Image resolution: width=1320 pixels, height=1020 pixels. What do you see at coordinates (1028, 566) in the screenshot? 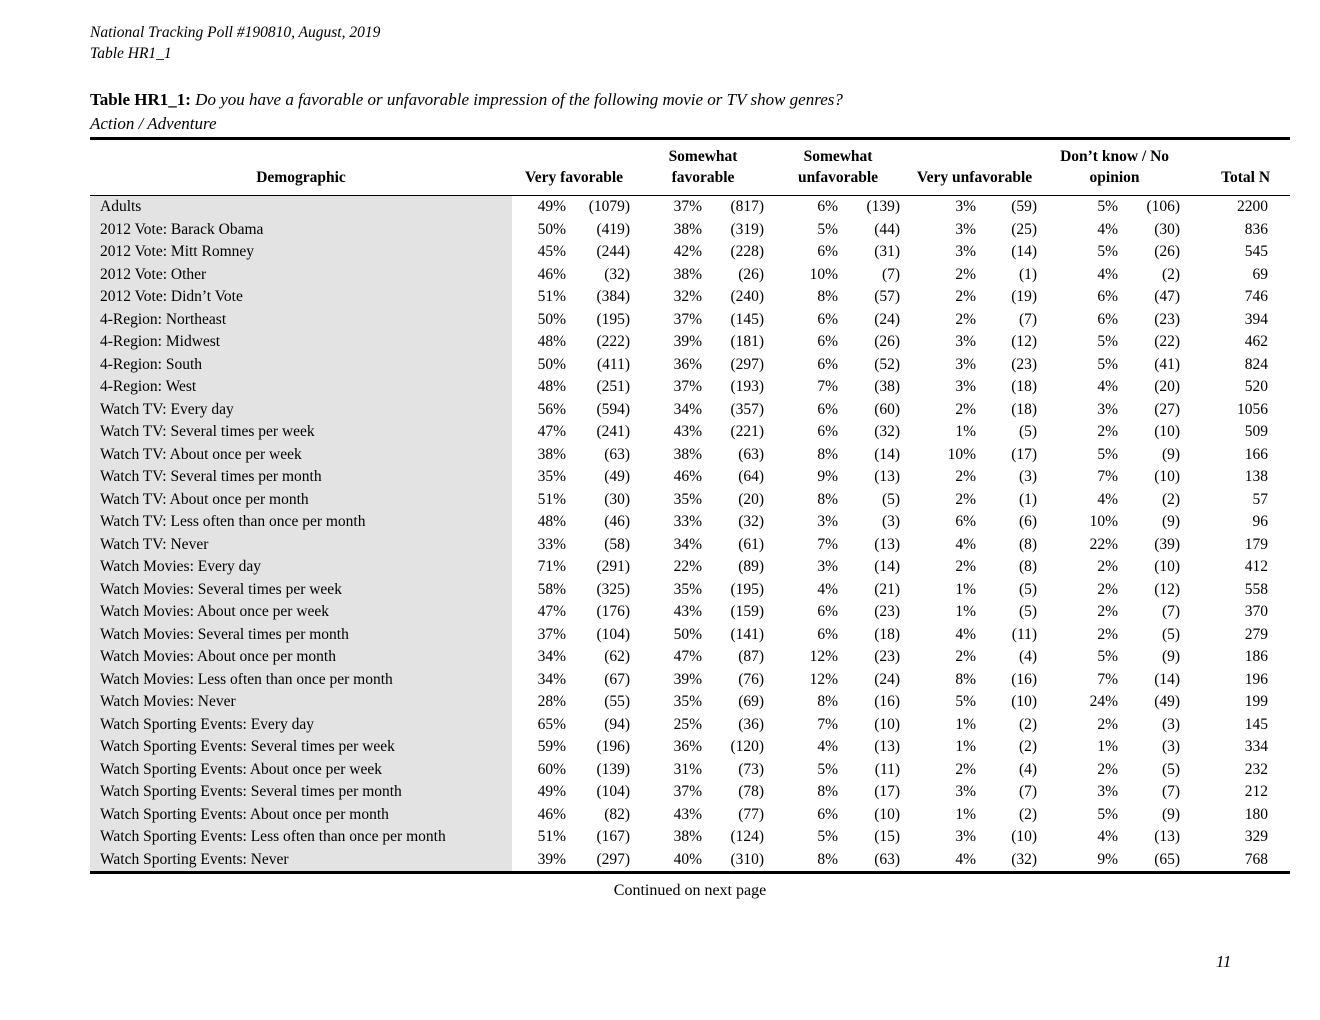
I see `cell-count: (8)` at bounding box center [1028, 566].